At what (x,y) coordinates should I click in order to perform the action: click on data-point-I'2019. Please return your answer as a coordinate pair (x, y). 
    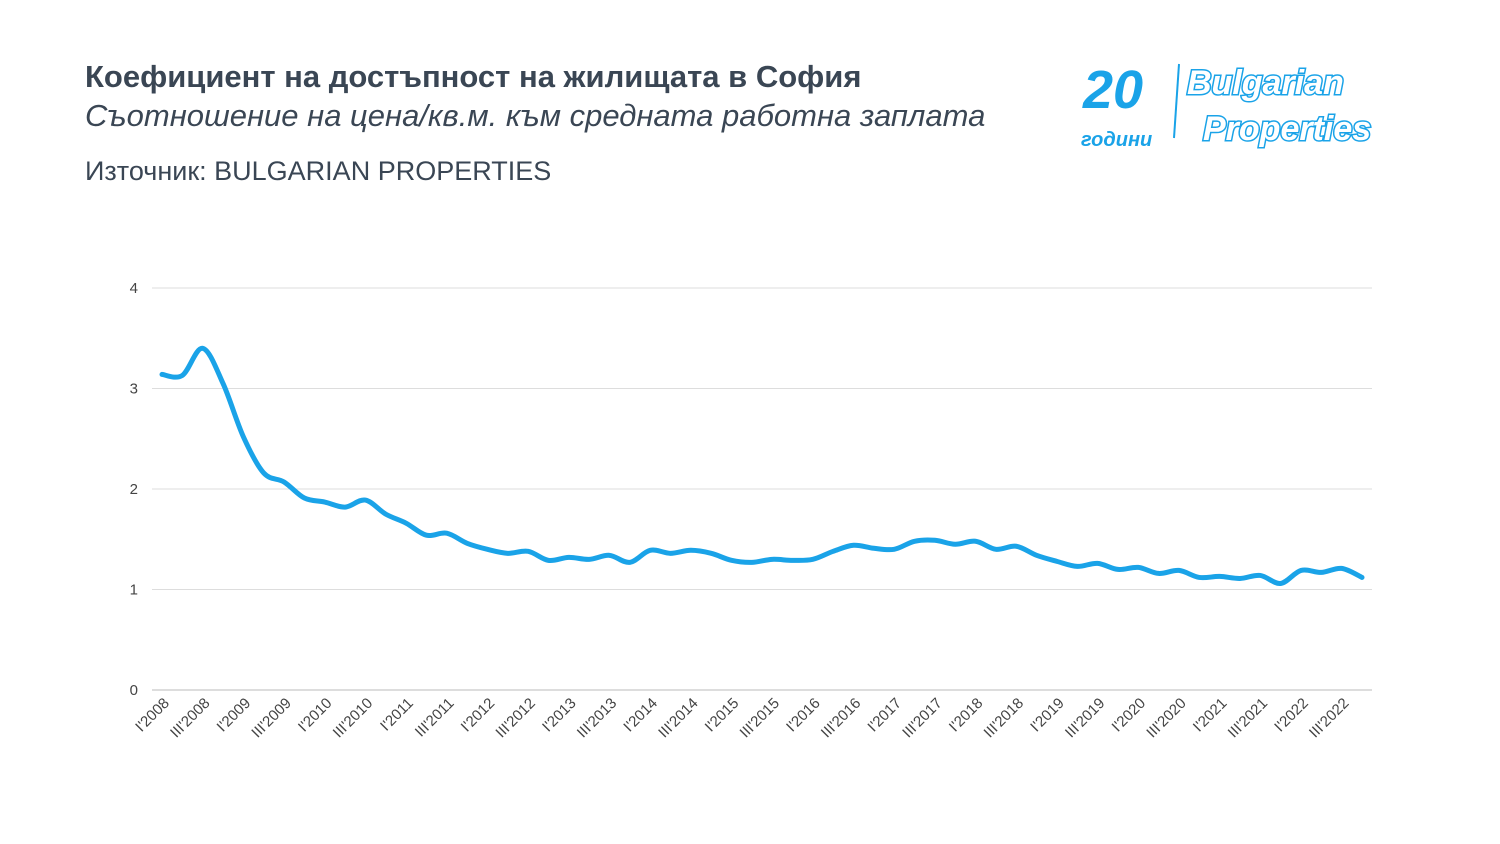
    Looking at the image, I should click on (1056, 561).